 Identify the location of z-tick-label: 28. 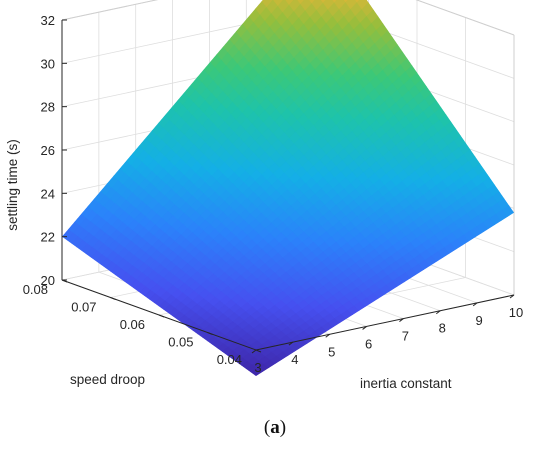
(48, 107).